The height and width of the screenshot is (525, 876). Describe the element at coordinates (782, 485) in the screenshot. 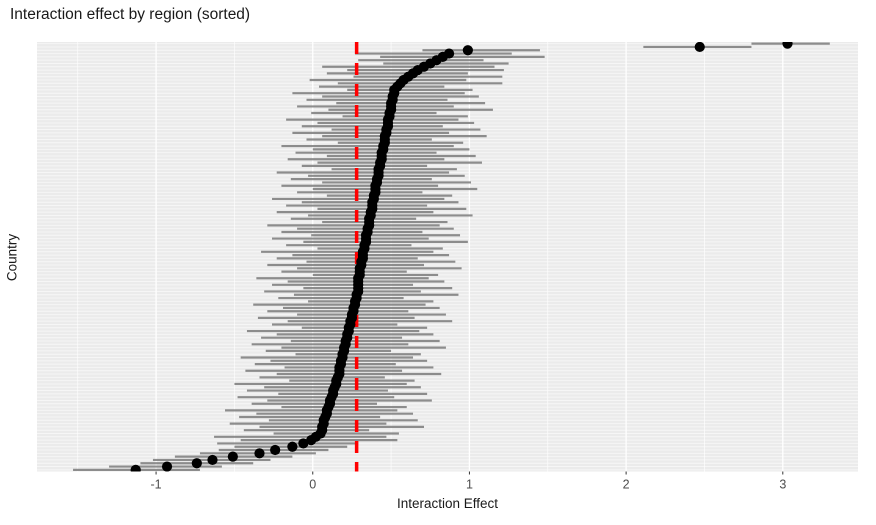

I see `x-tick-label: 3` at that location.